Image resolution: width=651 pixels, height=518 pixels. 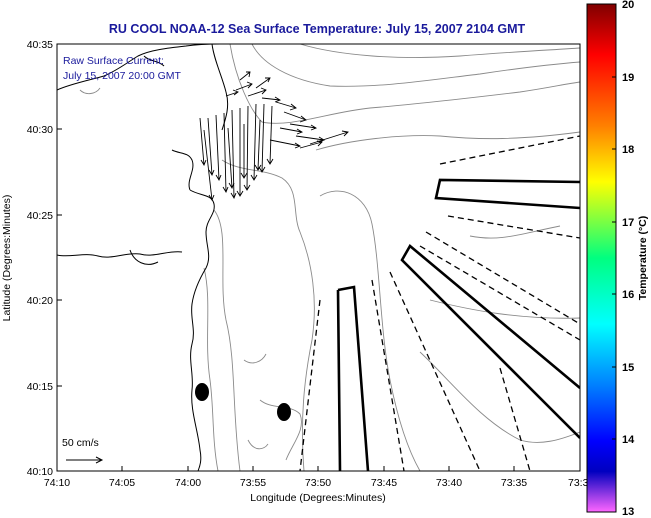 I want to click on scale-label: 50 cm/s, so click(x=80, y=443).